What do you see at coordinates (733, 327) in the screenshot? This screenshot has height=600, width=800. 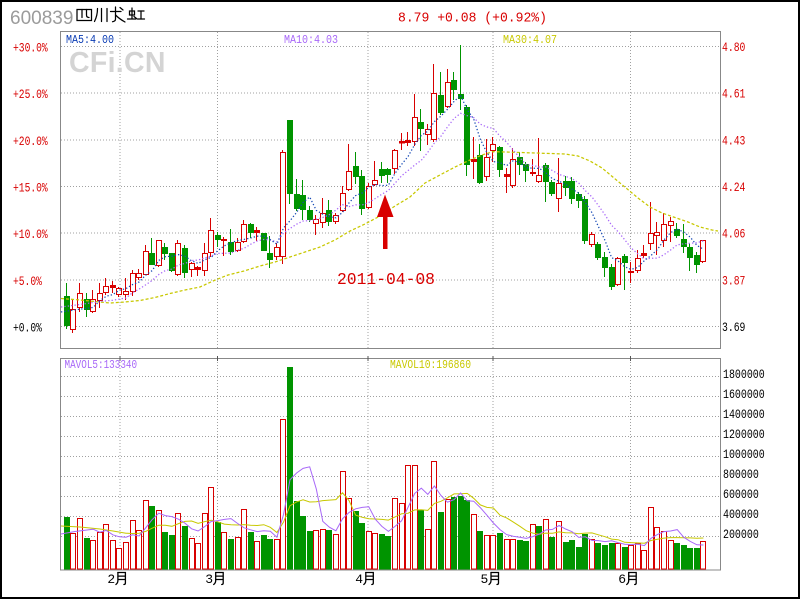 I see `svg-text: 3.69` at bounding box center [733, 327].